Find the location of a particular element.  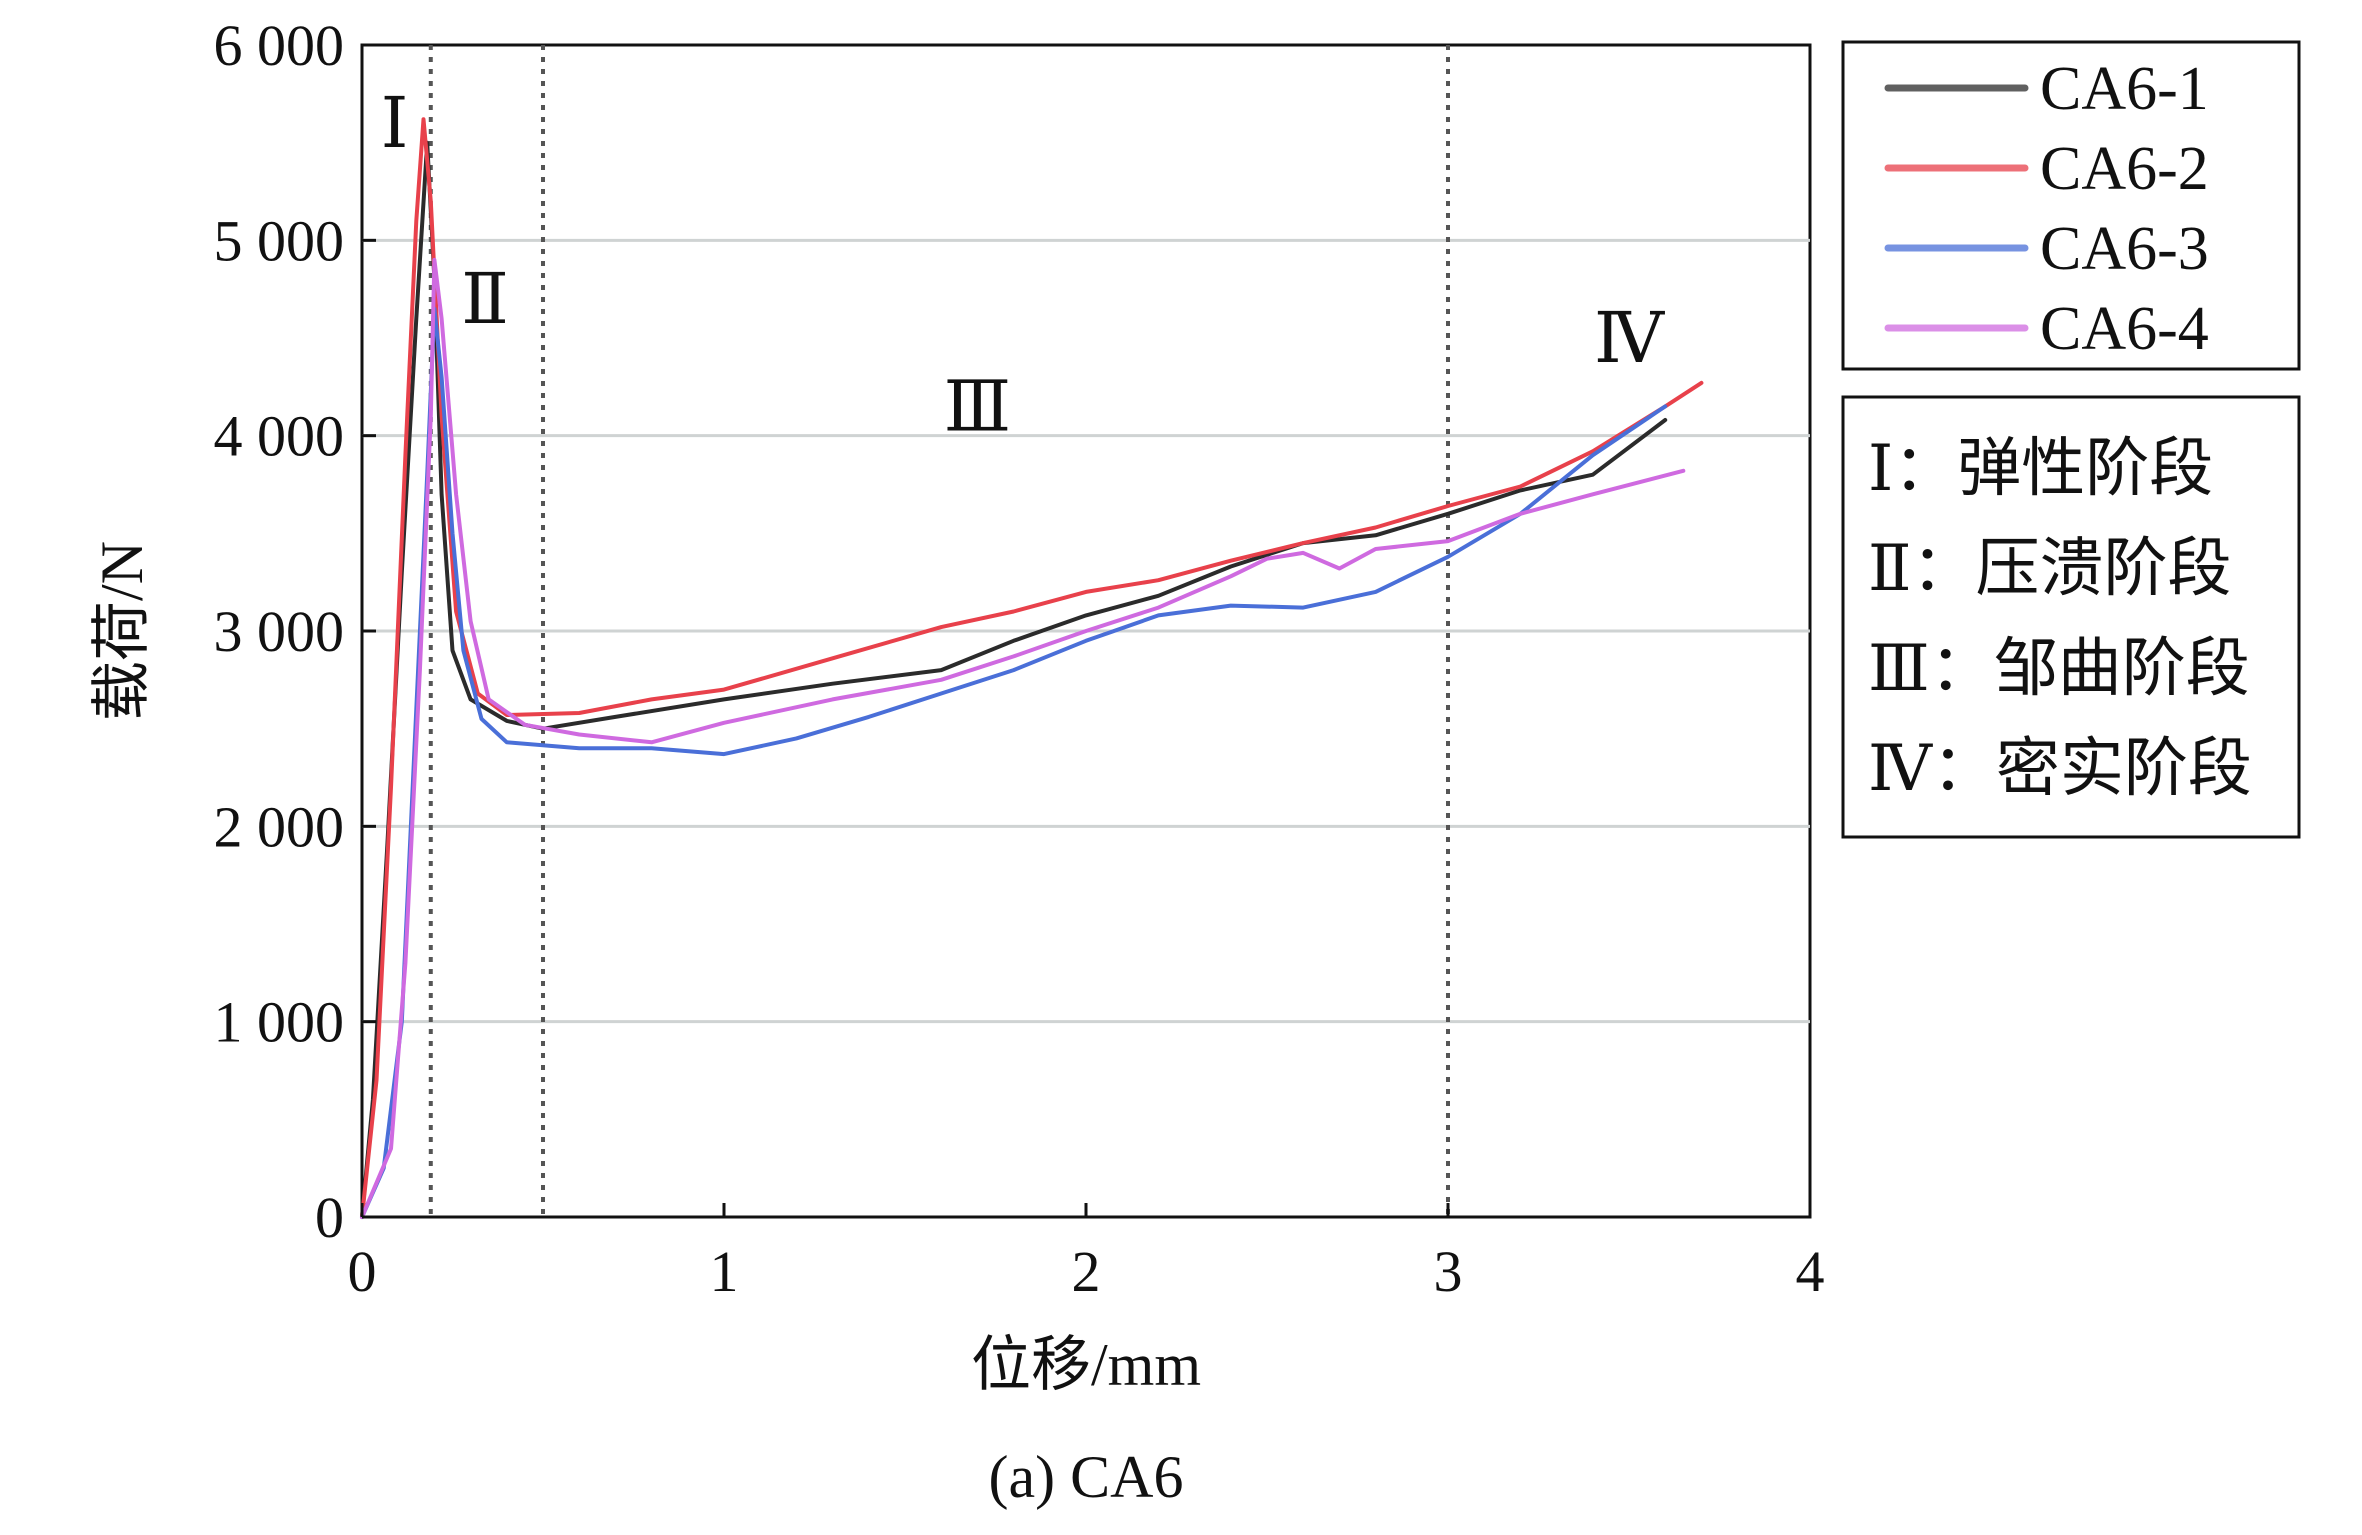

y-axis-ticks: 0 1 000 2 000 3 000 4 000 5 000 6 000 is located at coordinates (295, 631).